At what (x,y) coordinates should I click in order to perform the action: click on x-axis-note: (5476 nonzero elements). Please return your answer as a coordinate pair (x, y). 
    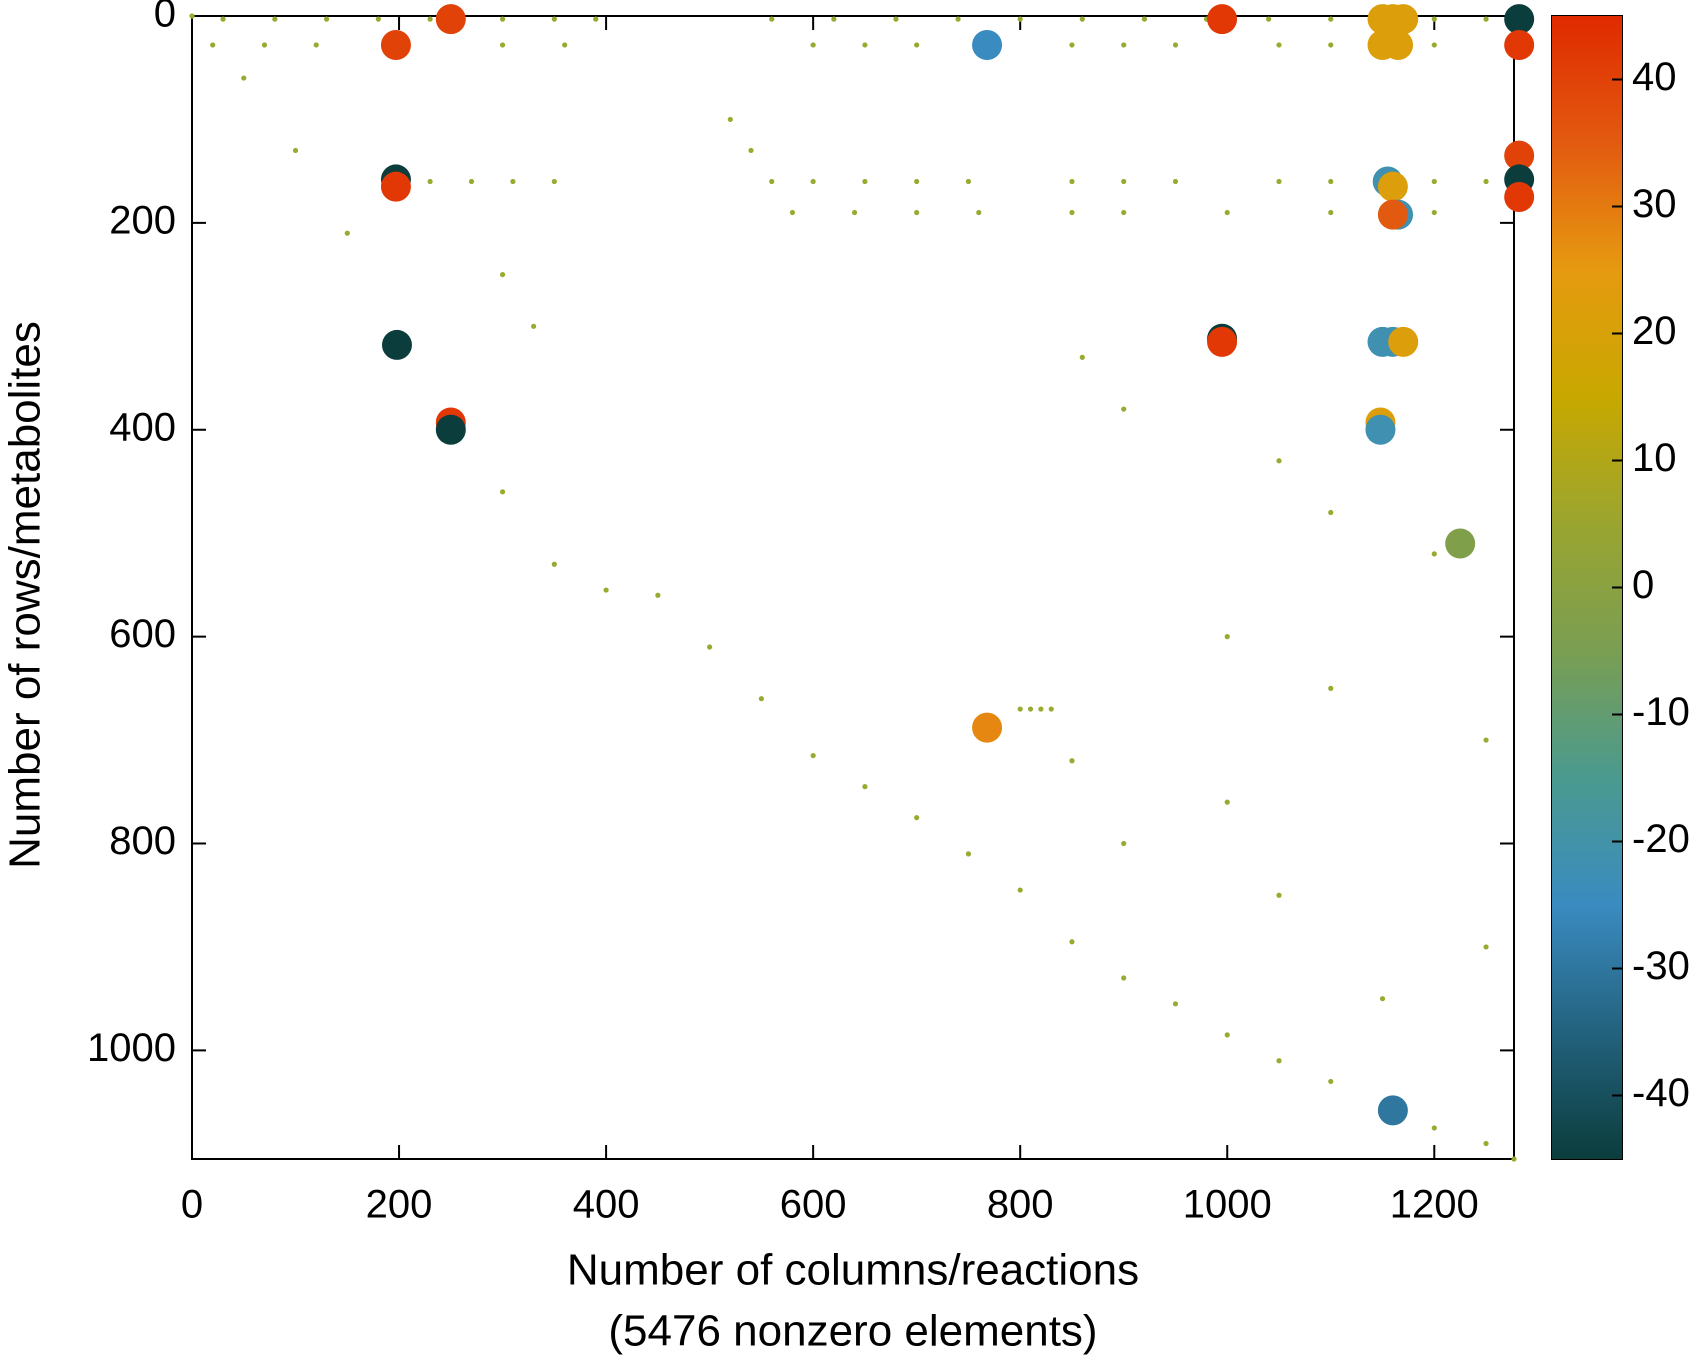
    Looking at the image, I should click on (852, 1331).